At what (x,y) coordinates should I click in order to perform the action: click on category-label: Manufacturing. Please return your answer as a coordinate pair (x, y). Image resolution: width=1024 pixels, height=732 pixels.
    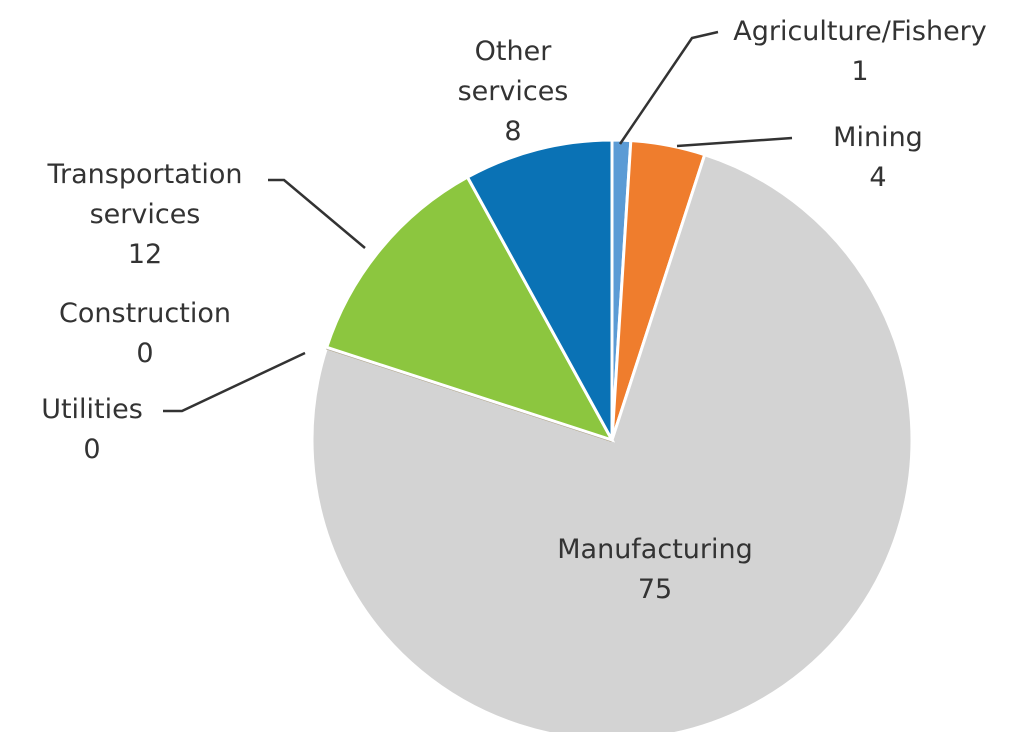
    Looking at the image, I should click on (655, 549).